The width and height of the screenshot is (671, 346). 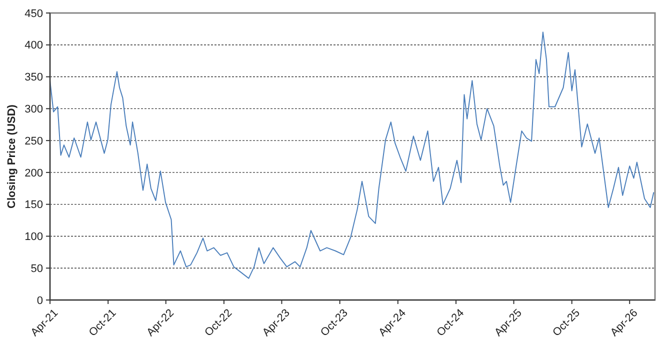 I want to click on y-tick-label: 150, so click(x=33, y=205).